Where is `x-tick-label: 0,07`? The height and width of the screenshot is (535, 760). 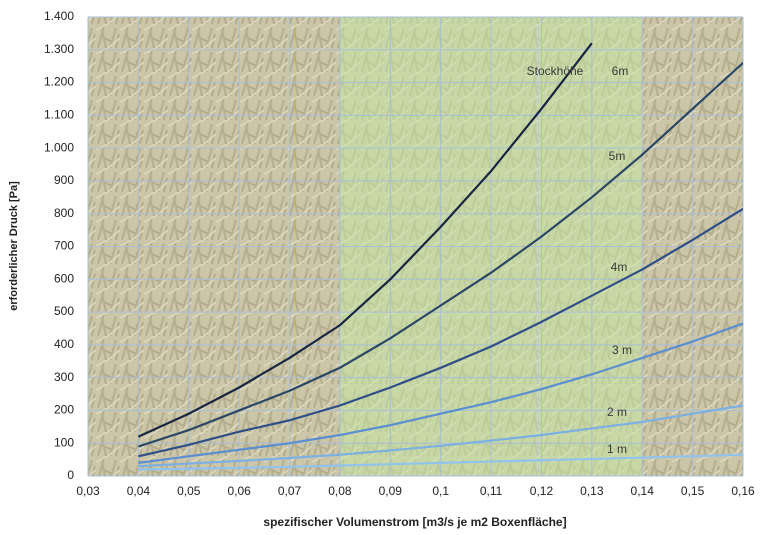 x-tick-label: 0,07 is located at coordinates (290, 491).